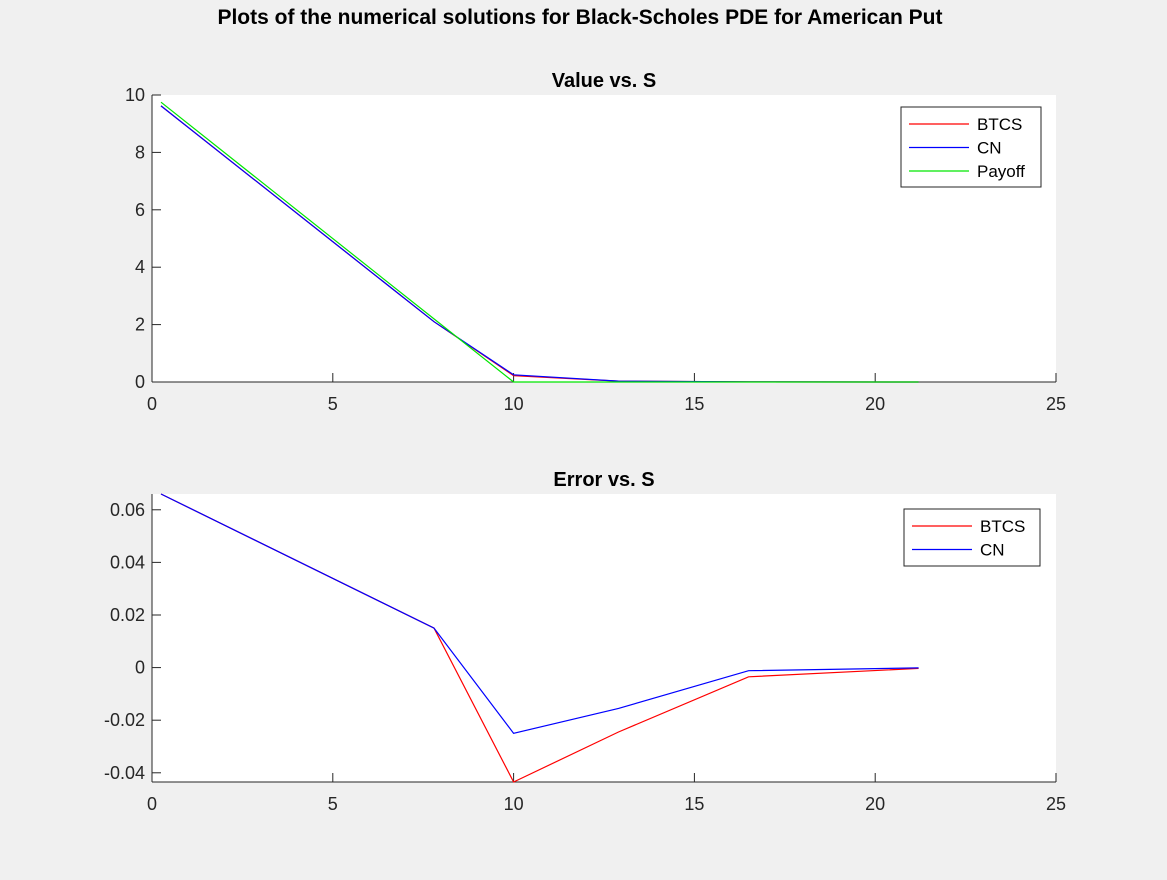 This screenshot has width=1167, height=880. What do you see at coordinates (124, 773) in the screenshot?
I see `y-tick-label: -0.04` at bounding box center [124, 773].